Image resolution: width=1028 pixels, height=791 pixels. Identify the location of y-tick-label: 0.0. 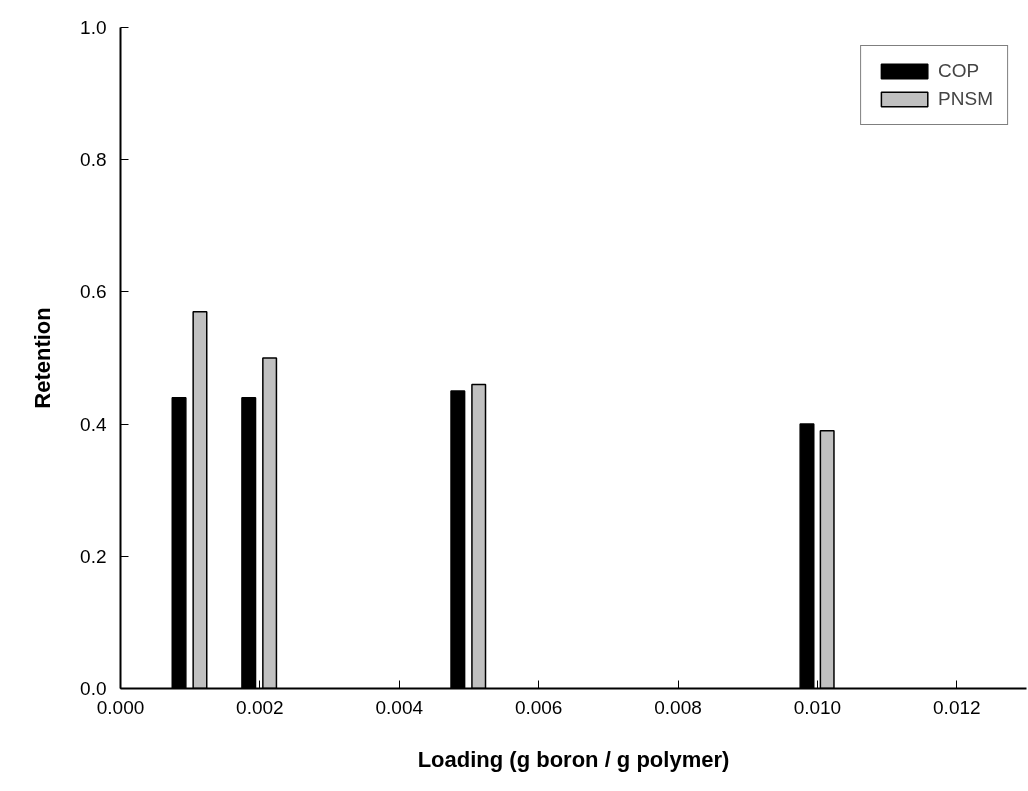
(93, 688).